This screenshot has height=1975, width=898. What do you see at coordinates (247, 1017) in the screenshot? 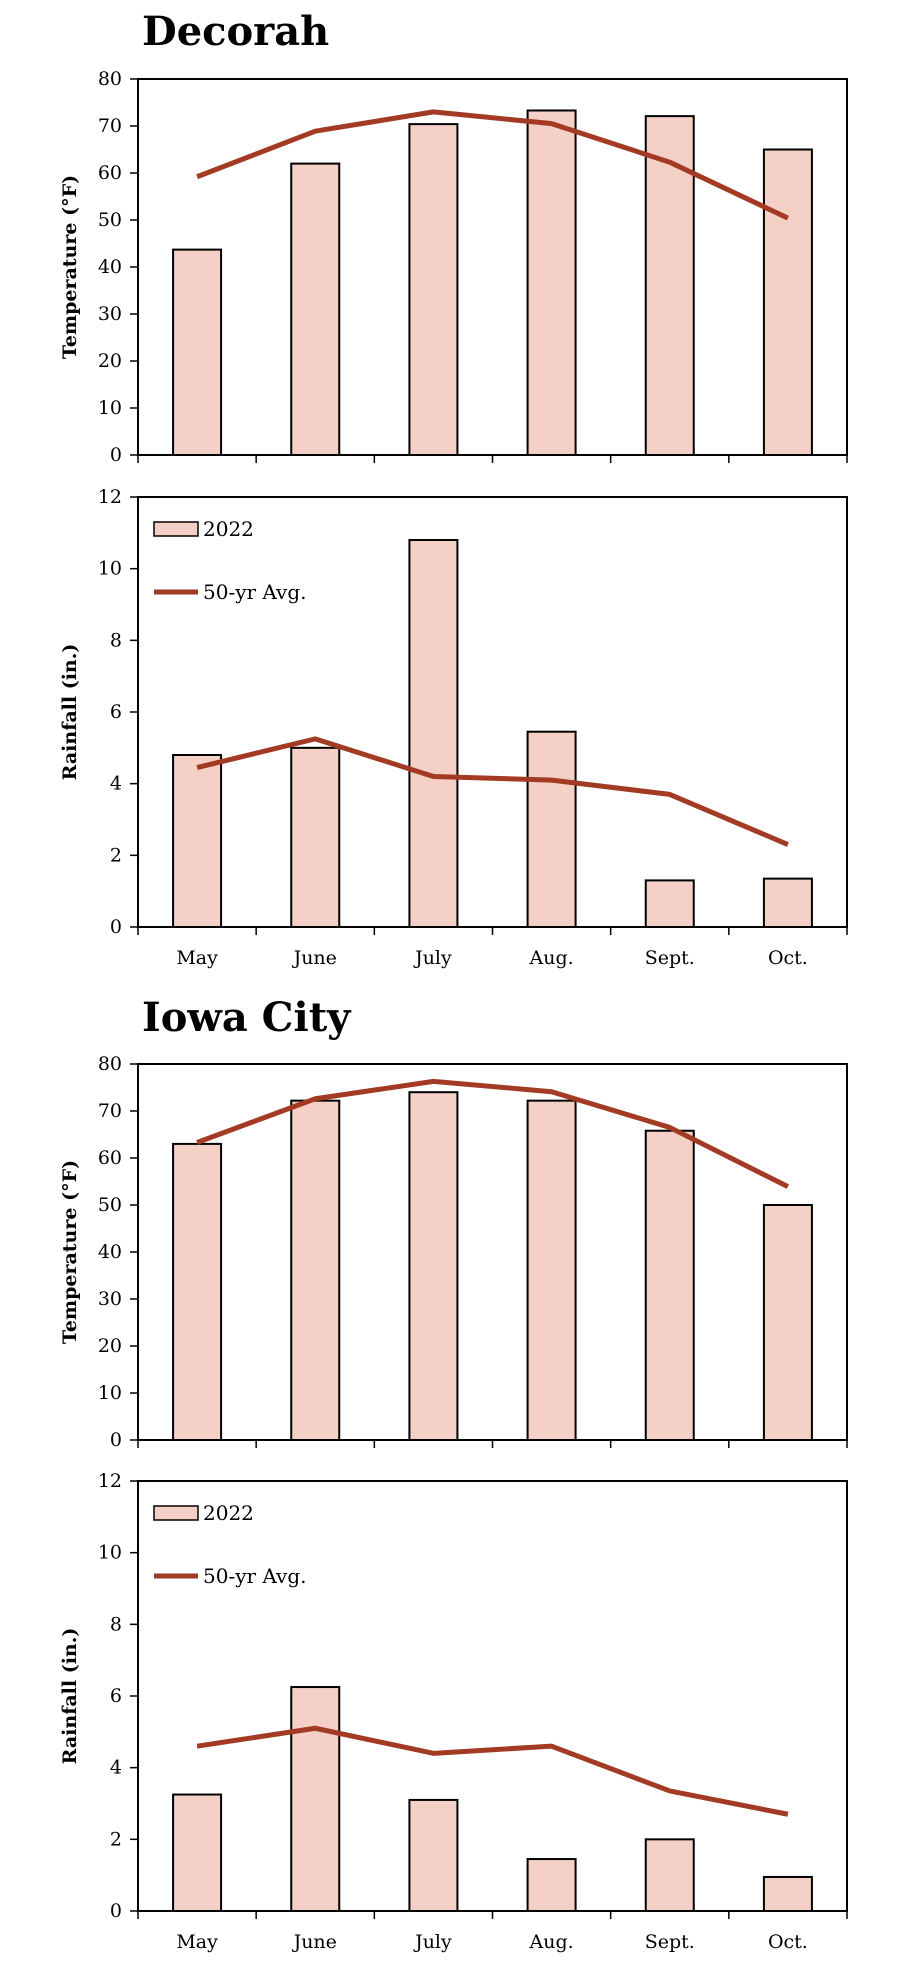
I see `chart-title: Iowa City` at bounding box center [247, 1017].